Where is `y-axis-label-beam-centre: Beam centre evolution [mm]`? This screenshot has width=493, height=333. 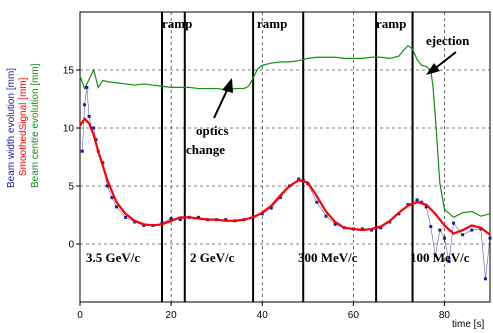
y-axis-label-beam-centre: Beam centre evolution [mm] is located at coordinates (35, 125).